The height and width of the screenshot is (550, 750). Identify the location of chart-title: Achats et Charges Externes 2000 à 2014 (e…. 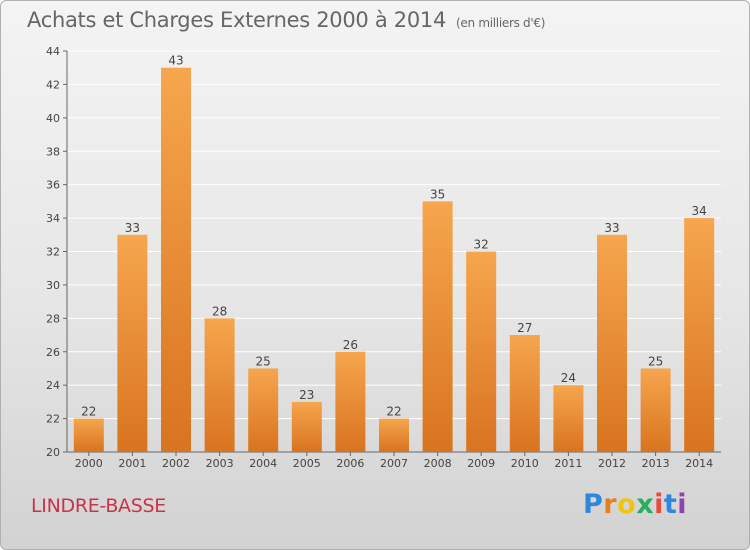
(286, 20).